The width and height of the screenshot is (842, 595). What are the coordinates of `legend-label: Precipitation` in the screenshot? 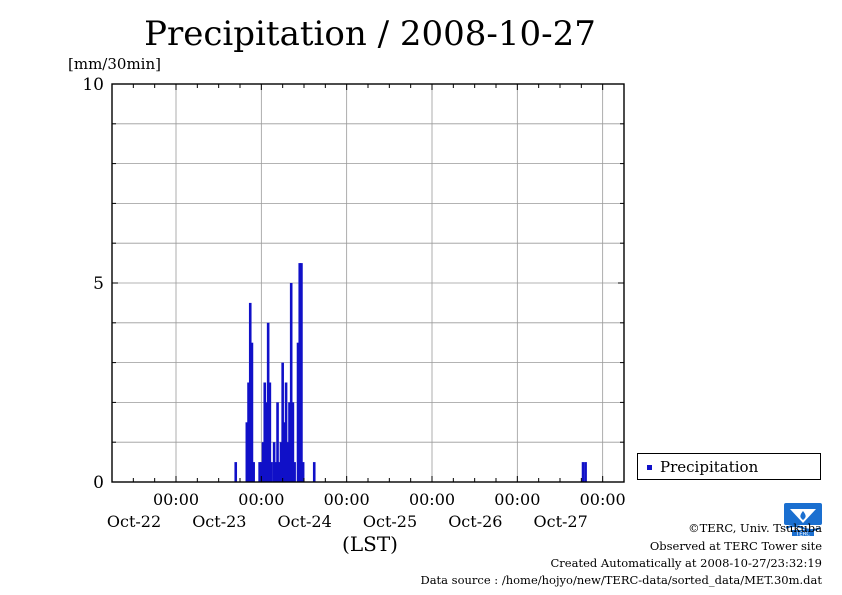 It's located at (709, 467).